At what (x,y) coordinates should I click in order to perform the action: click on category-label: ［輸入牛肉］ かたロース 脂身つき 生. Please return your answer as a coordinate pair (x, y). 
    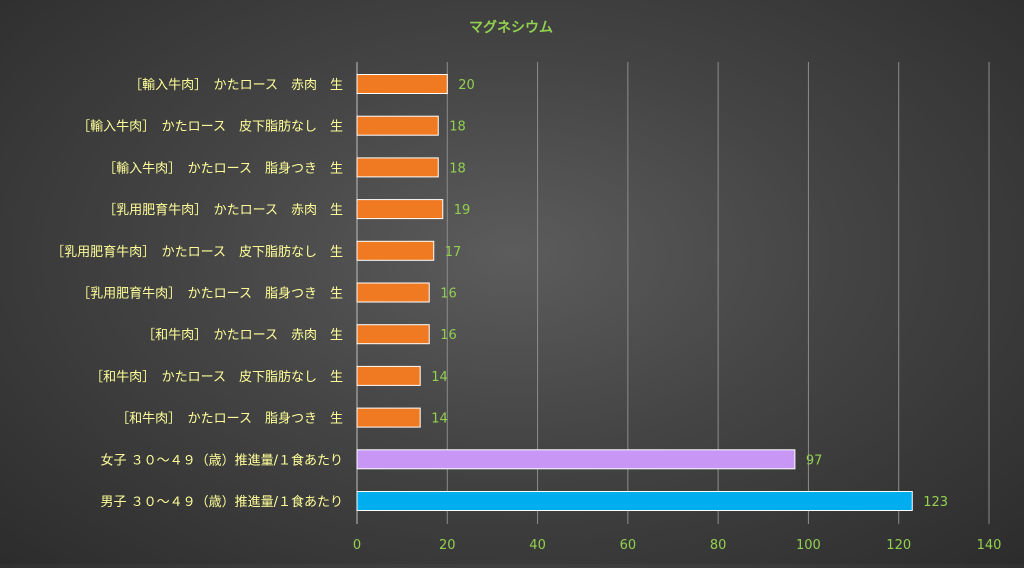
    Looking at the image, I should click on (223, 168).